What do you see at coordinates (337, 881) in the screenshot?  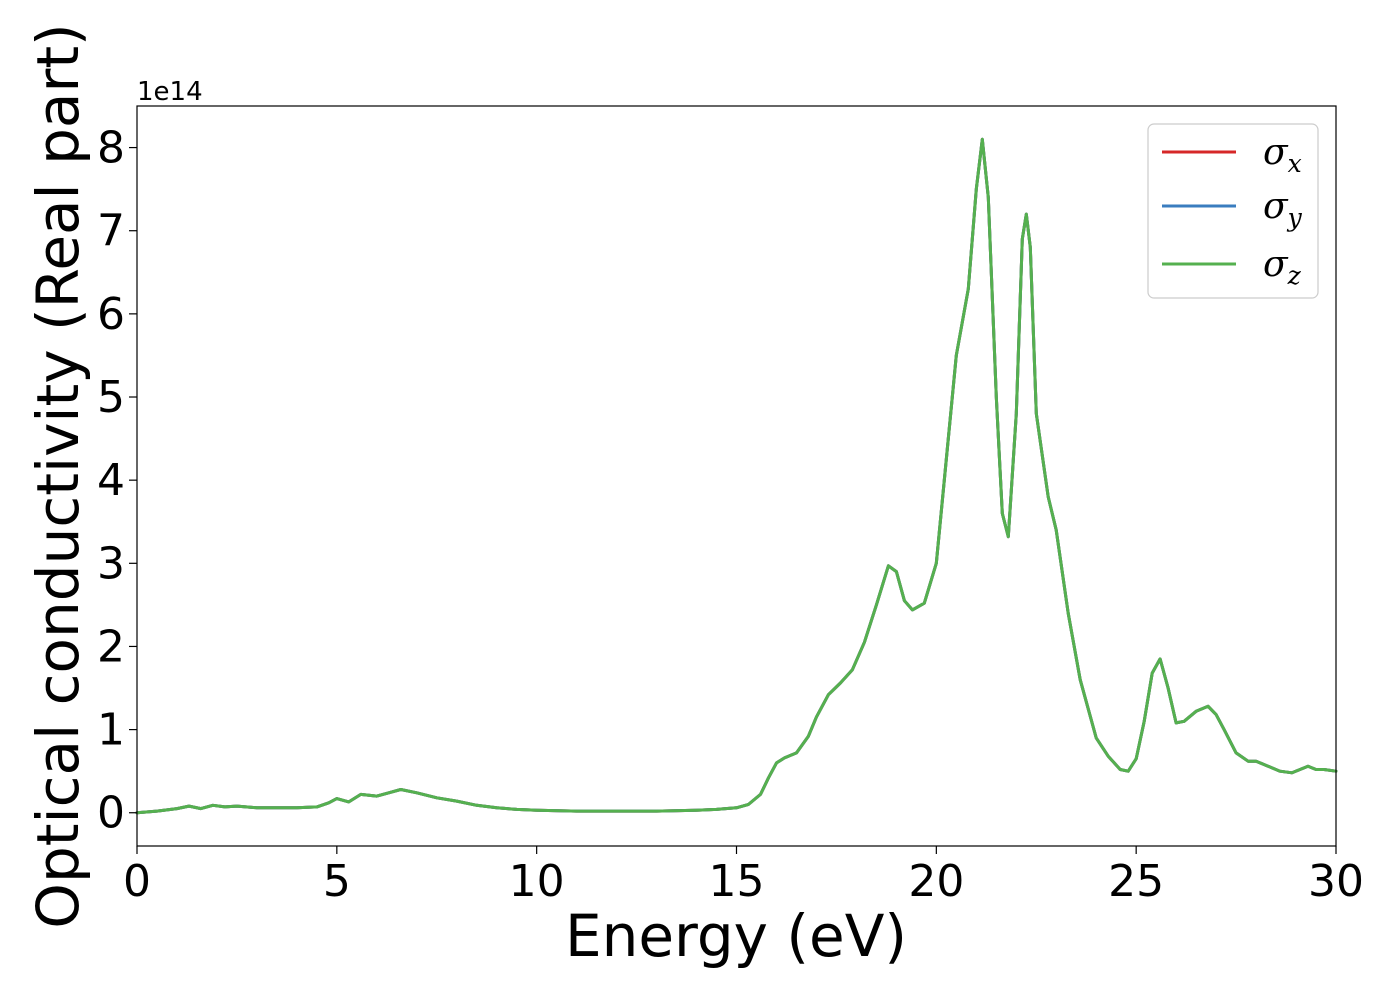 I see `x-tick-label: 5` at bounding box center [337, 881].